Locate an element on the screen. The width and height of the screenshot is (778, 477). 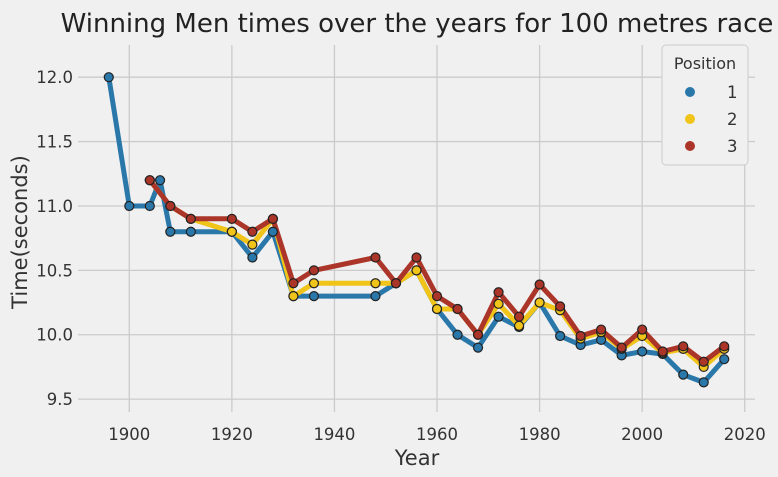
legend-label-2: 2 is located at coordinates (732, 119).